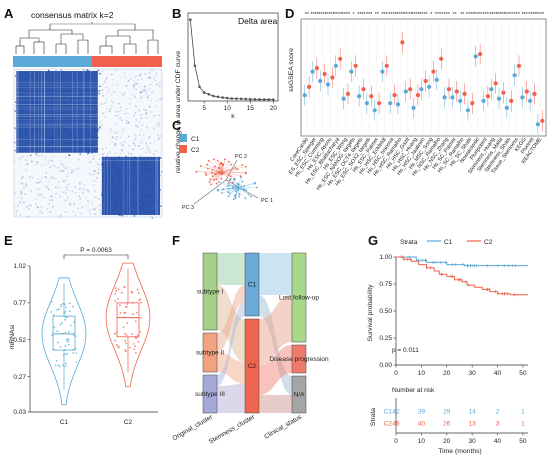 Image resolution: width=550 pixels, height=456 pixels. What do you see at coordinates (177, 125) in the screenshot?
I see `panel-c-label: C` at bounding box center [177, 125].